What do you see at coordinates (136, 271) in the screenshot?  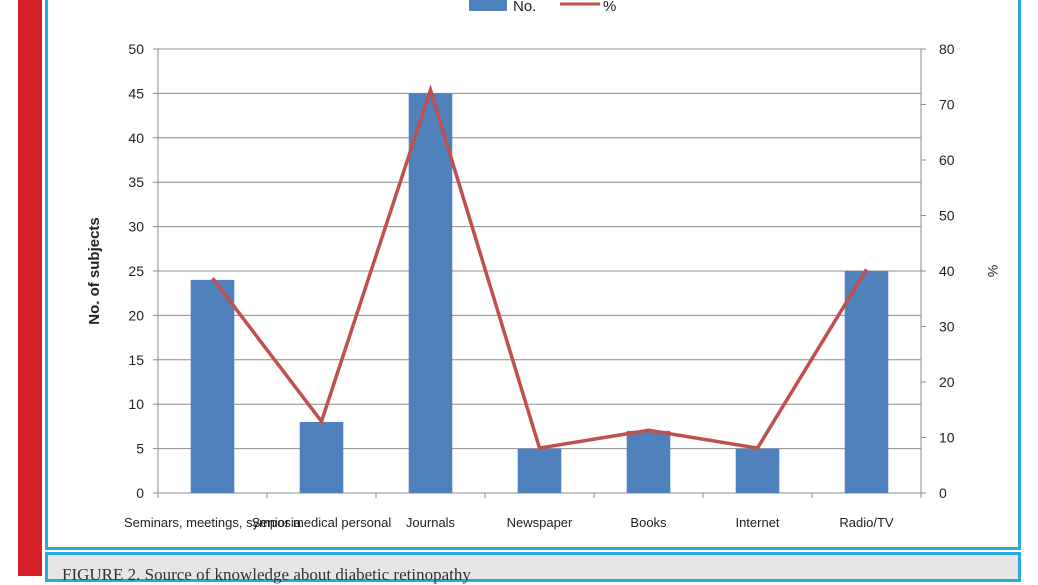 I see `y-tick-label: 25` at bounding box center [136, 271].